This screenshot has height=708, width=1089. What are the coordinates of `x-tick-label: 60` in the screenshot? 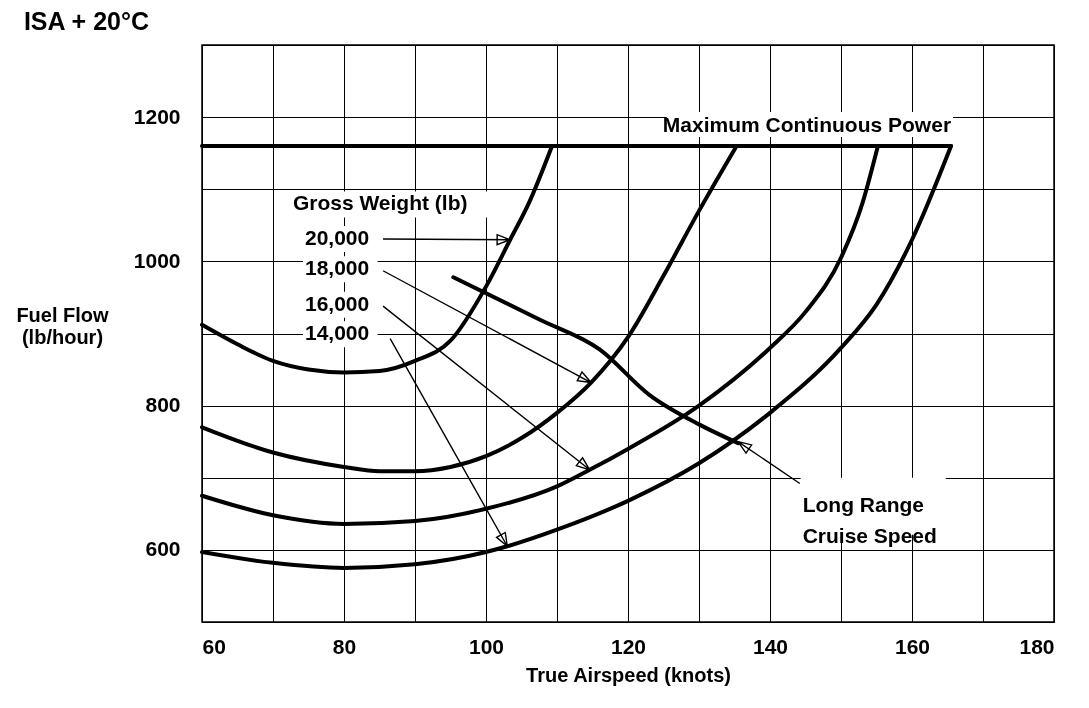 It's located at (214, 646).